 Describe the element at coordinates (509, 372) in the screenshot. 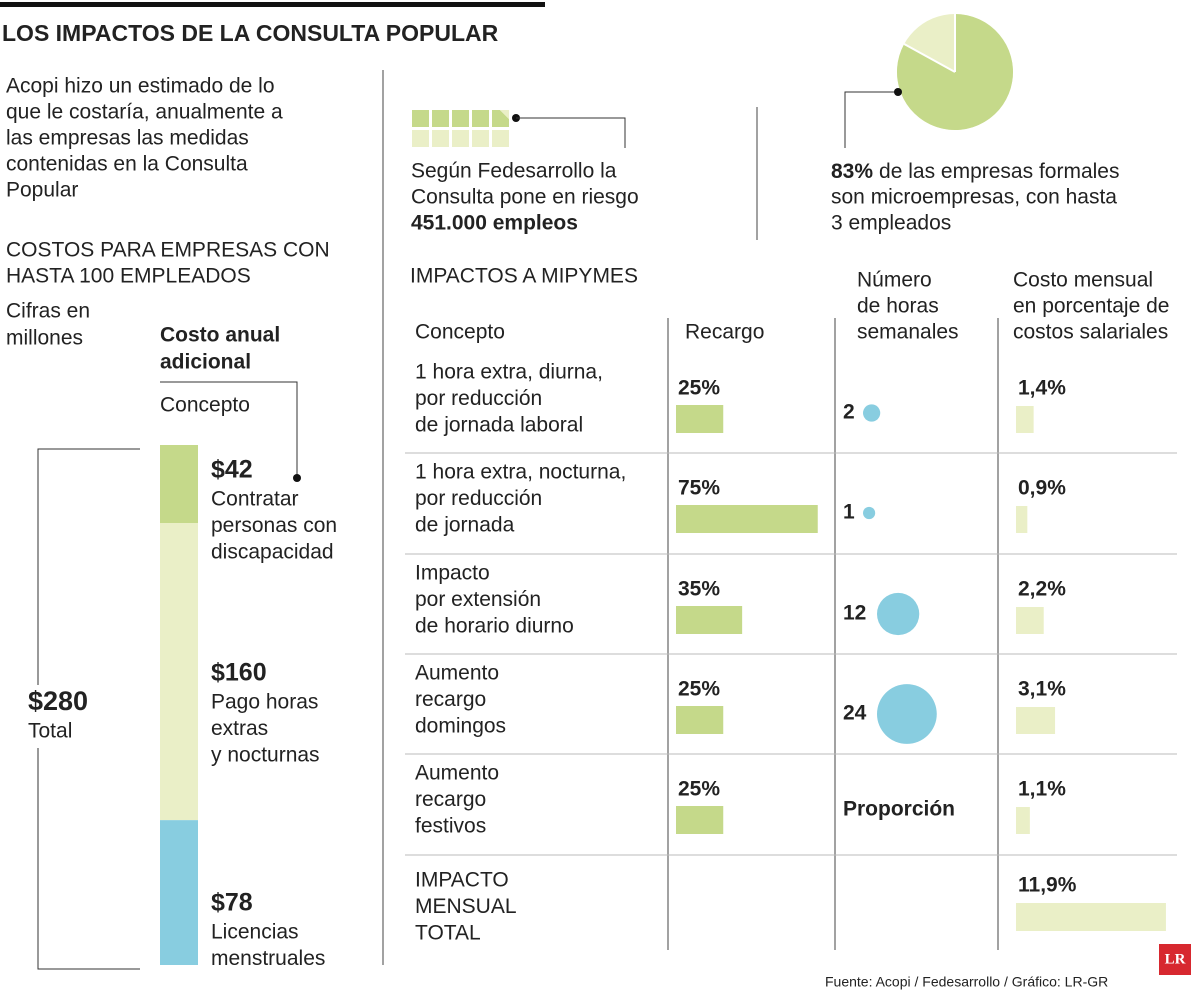

I see `row-concept: 1 hora extra, diurna,` at that location.